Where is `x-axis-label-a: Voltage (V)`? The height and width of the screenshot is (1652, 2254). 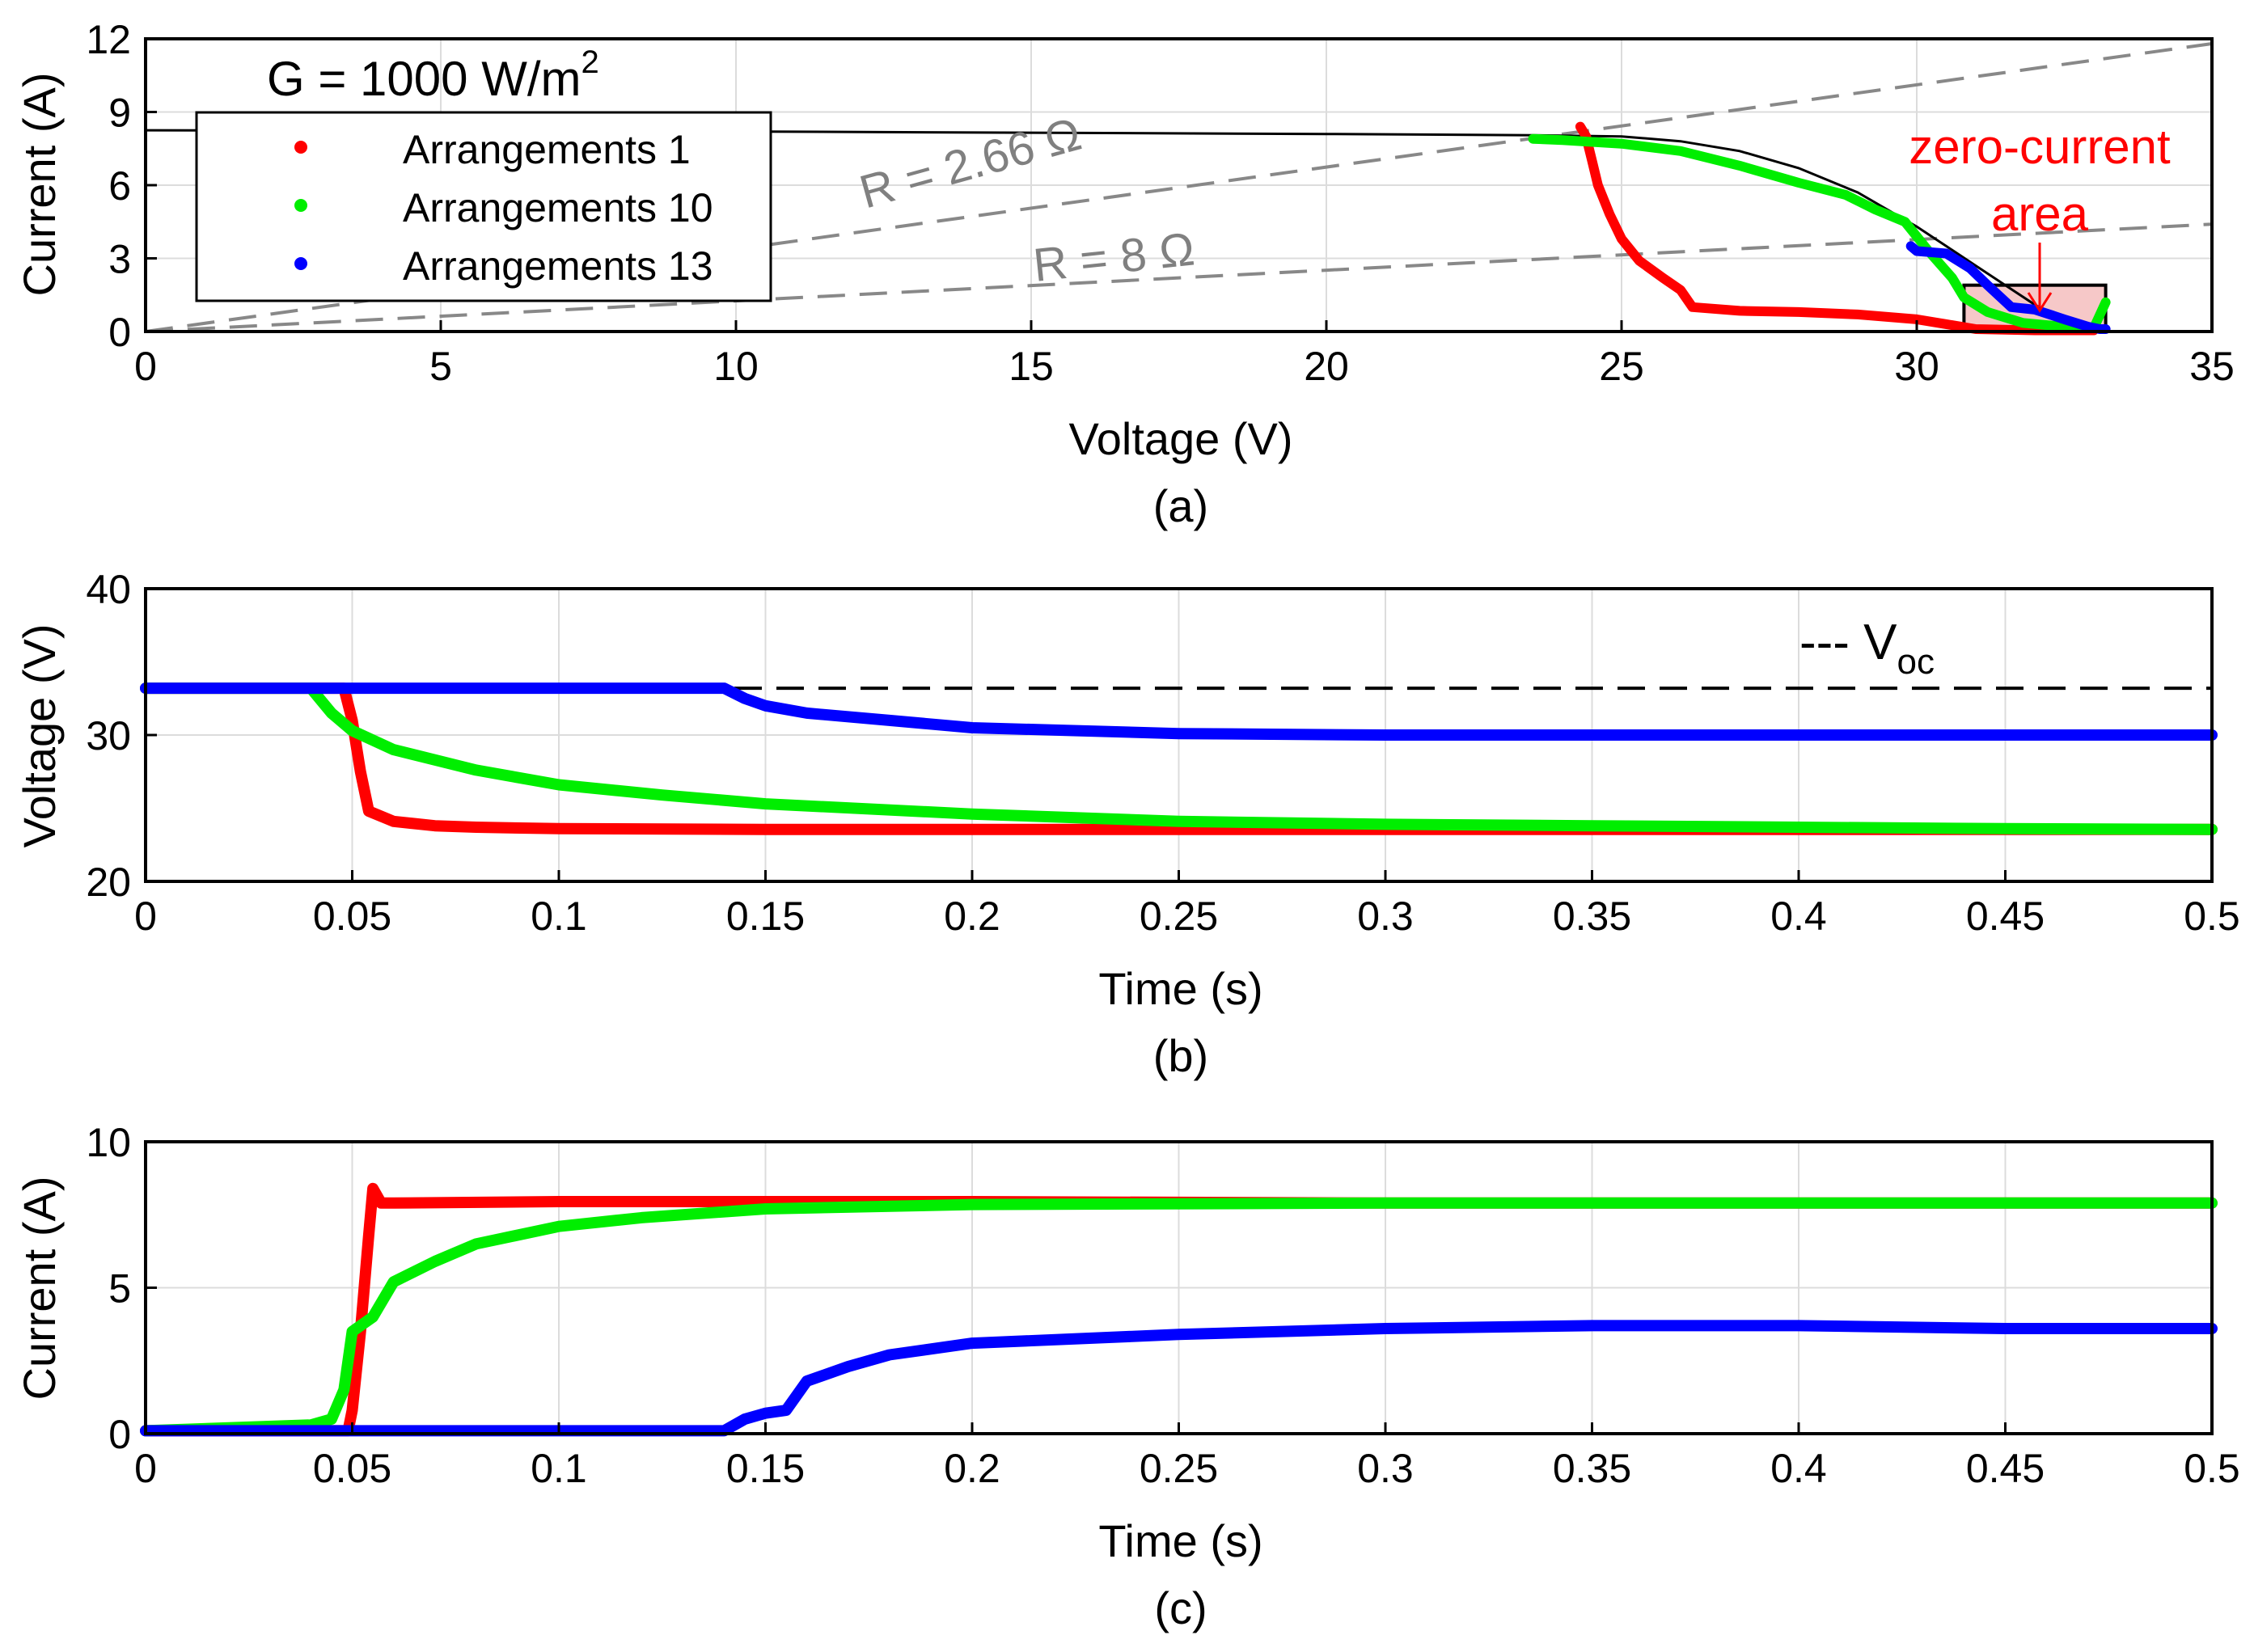
x-axis-label-a: Voltage (V) is located at coordinates (1180, 438).